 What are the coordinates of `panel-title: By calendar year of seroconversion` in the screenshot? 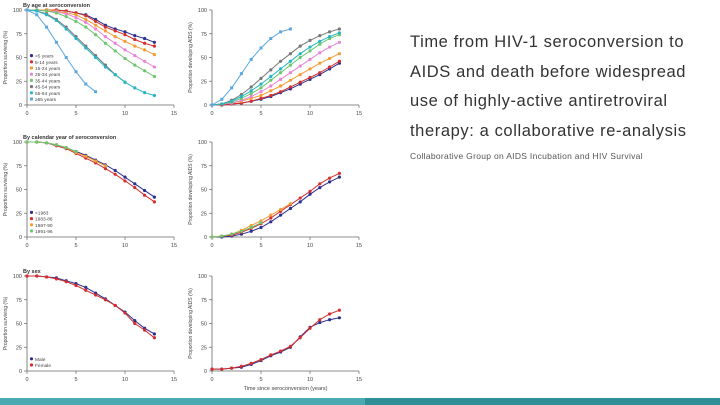 It's located at (70, 138).